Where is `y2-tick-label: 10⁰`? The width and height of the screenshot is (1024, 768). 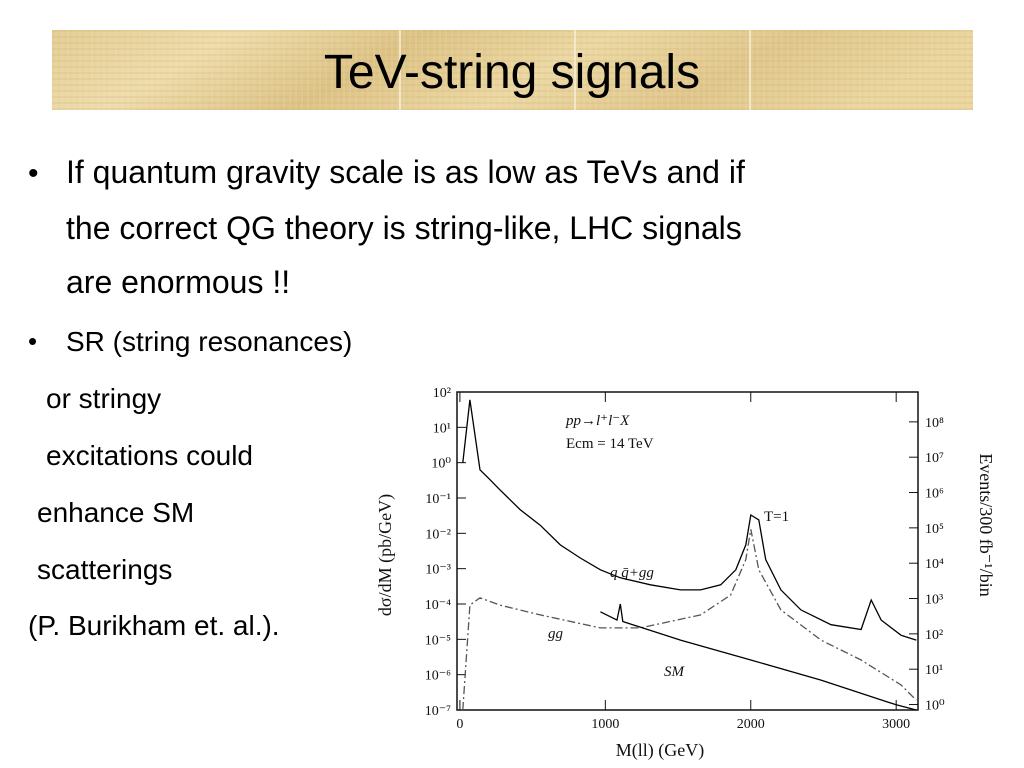
y2-tick-label: 10⁰ is located at coordinates (935, 706).